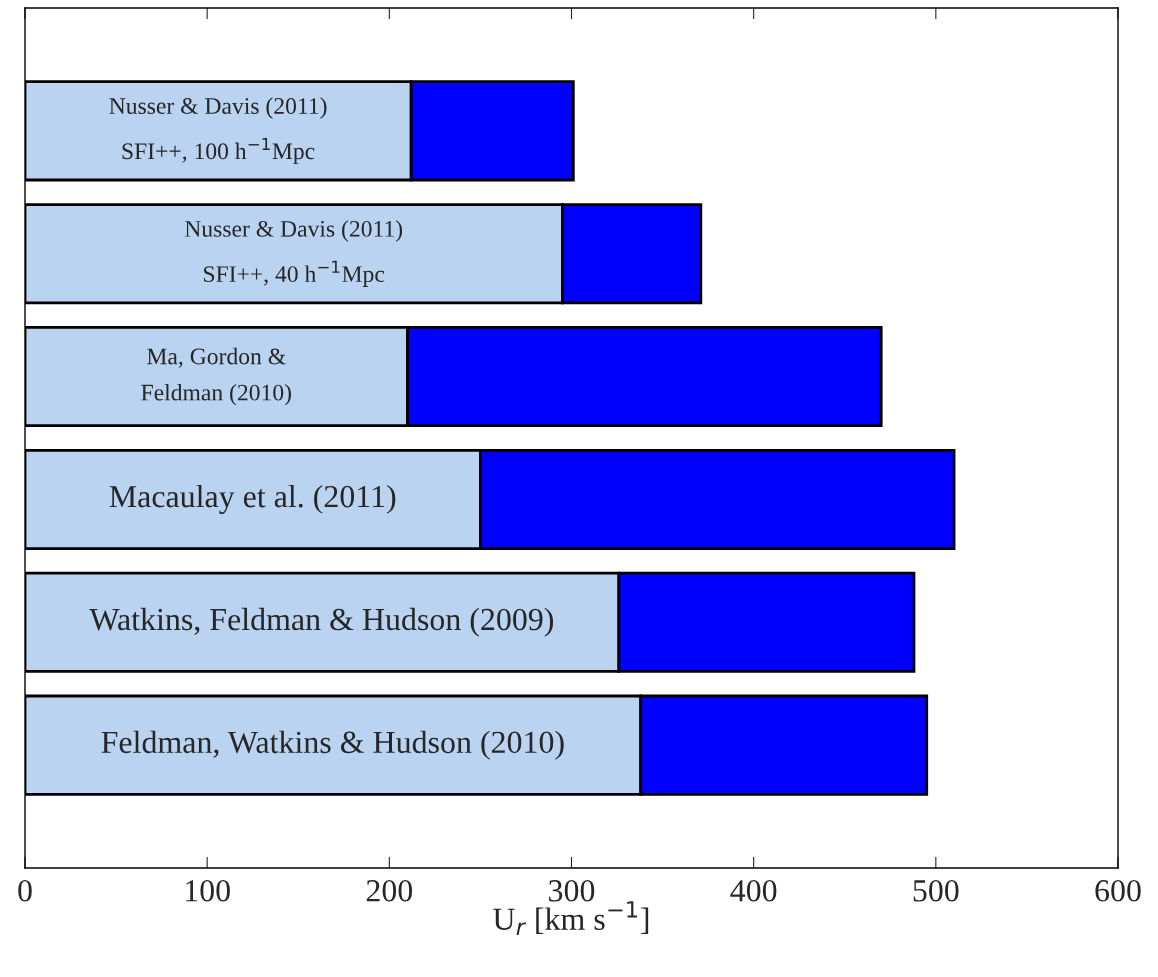  I want to click on x-tick-label: 600, so click(1118, 891).